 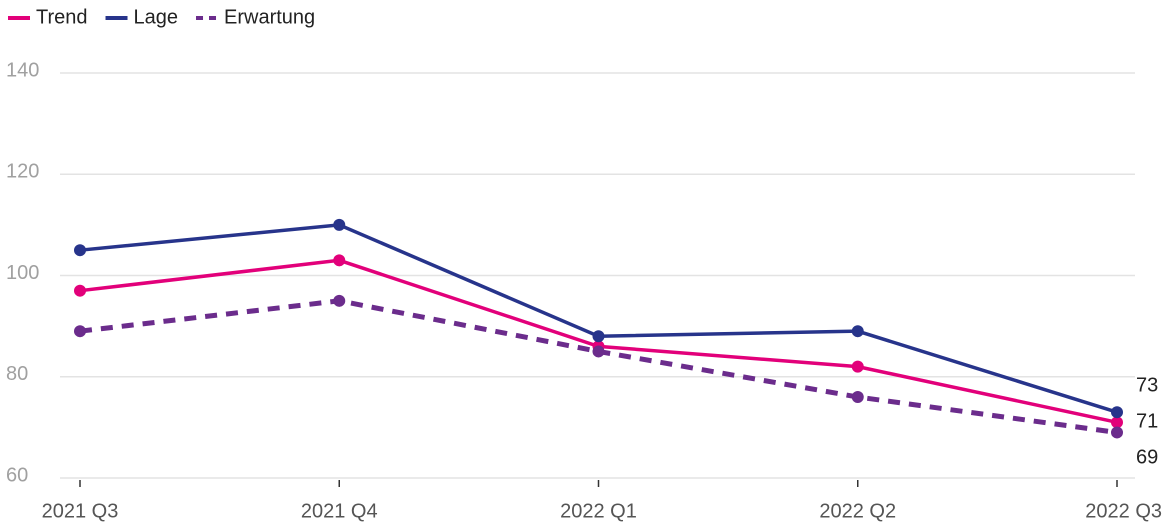 I want to click on end-label: 71, so click(x=1147, y=422).